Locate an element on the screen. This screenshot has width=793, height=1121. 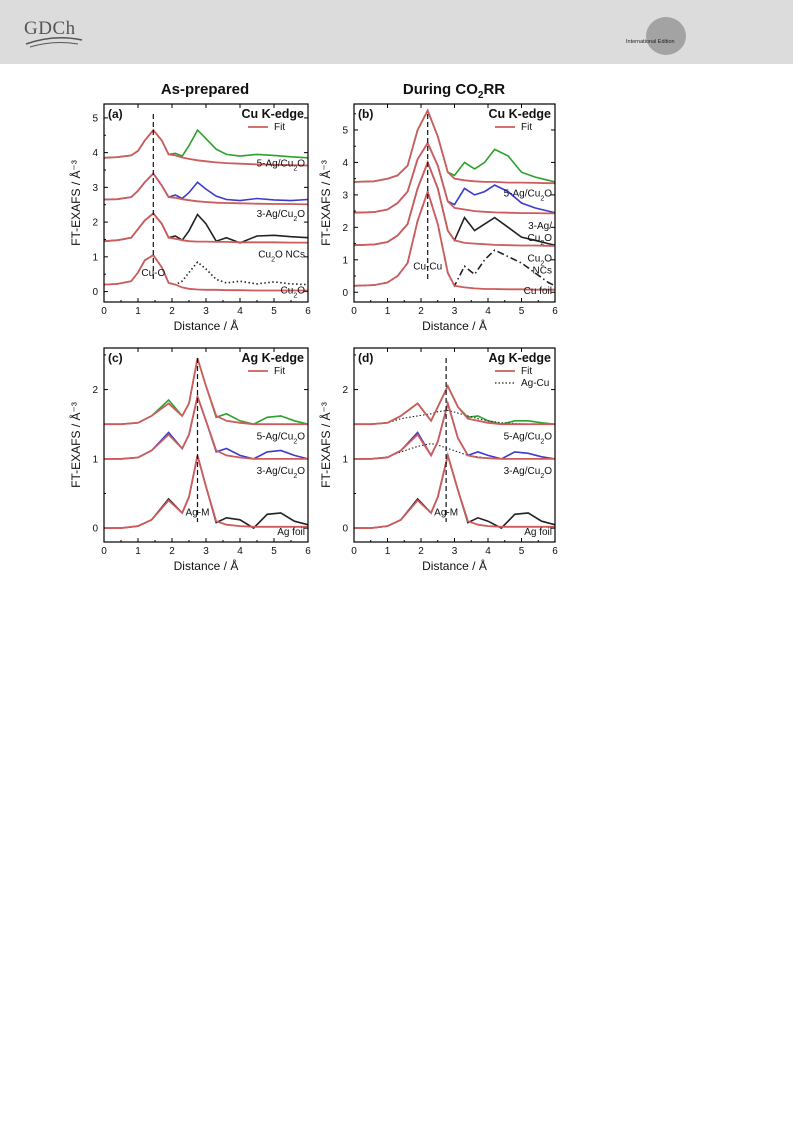
bond-annotation: Ag-M is located at coordinates (446, 513).